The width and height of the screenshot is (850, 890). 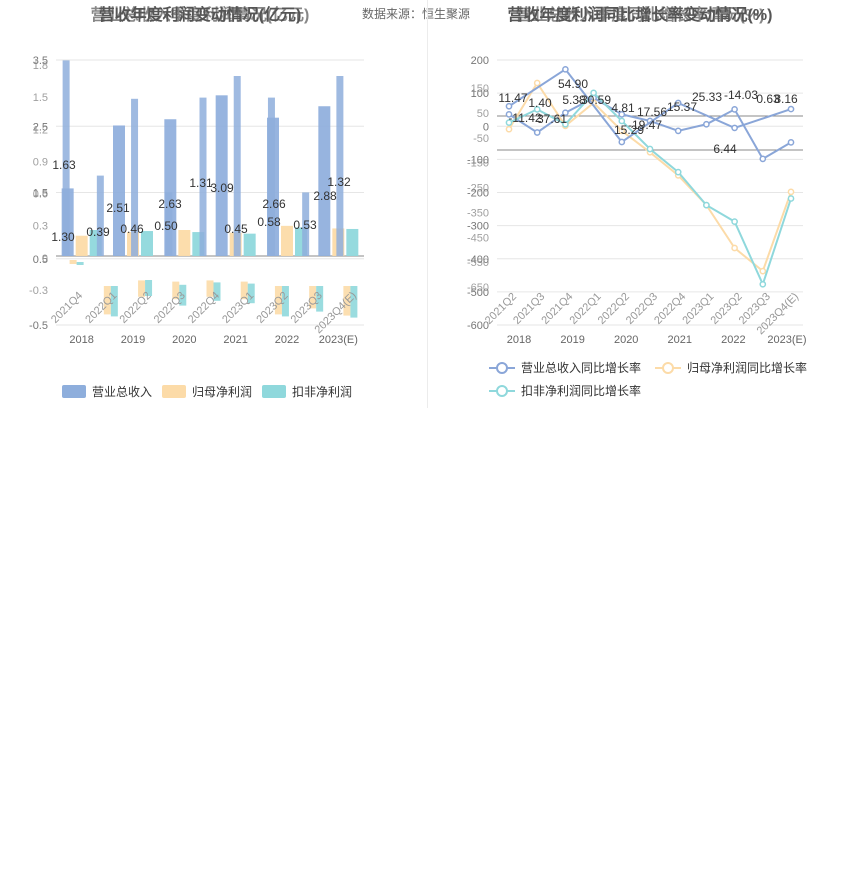 I want to click on x-tick-label-quarter: 2022Q4, so click(x=204, y=308).